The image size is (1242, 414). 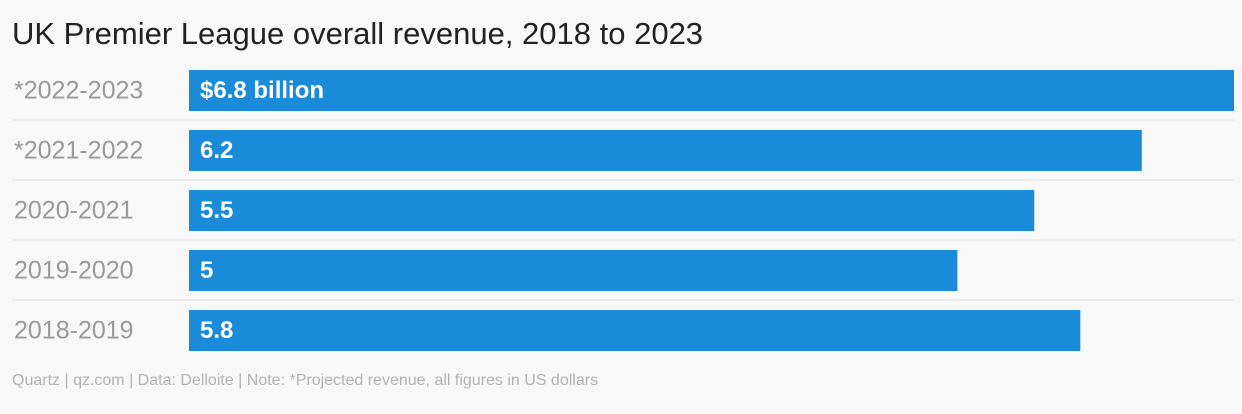 What do you see at coordinates (78, 151) in the screenshot?
I see `category-label: *2021-2022` at bounding box center [78, 151].